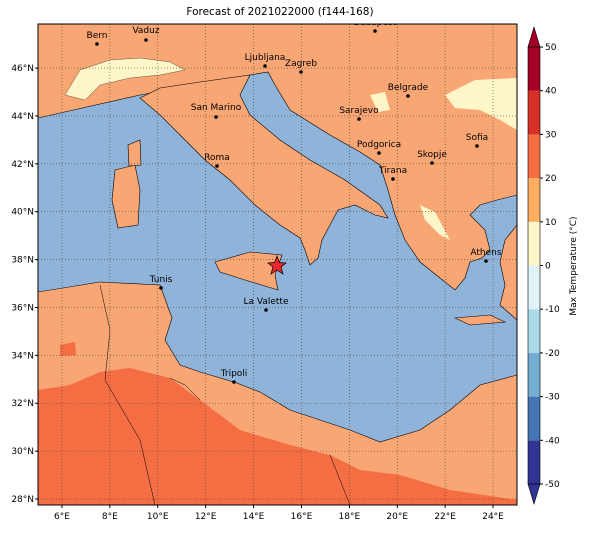 This screenshot has height=533, width=592. What do you see at coordinates (485, 253) in the screenshot?
I see `city-label: Athens` at bounding box center [485, 253].